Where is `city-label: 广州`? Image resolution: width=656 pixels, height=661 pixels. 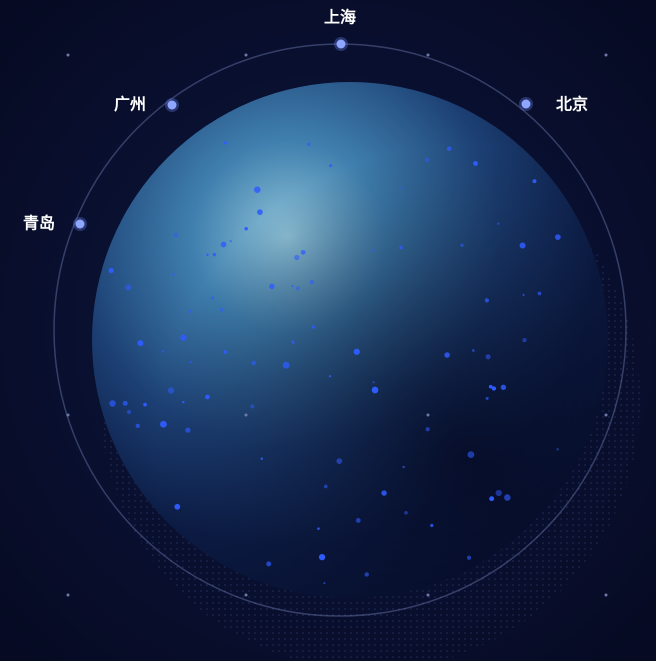
city-label: 广州 is located at coordinates (130, 104).